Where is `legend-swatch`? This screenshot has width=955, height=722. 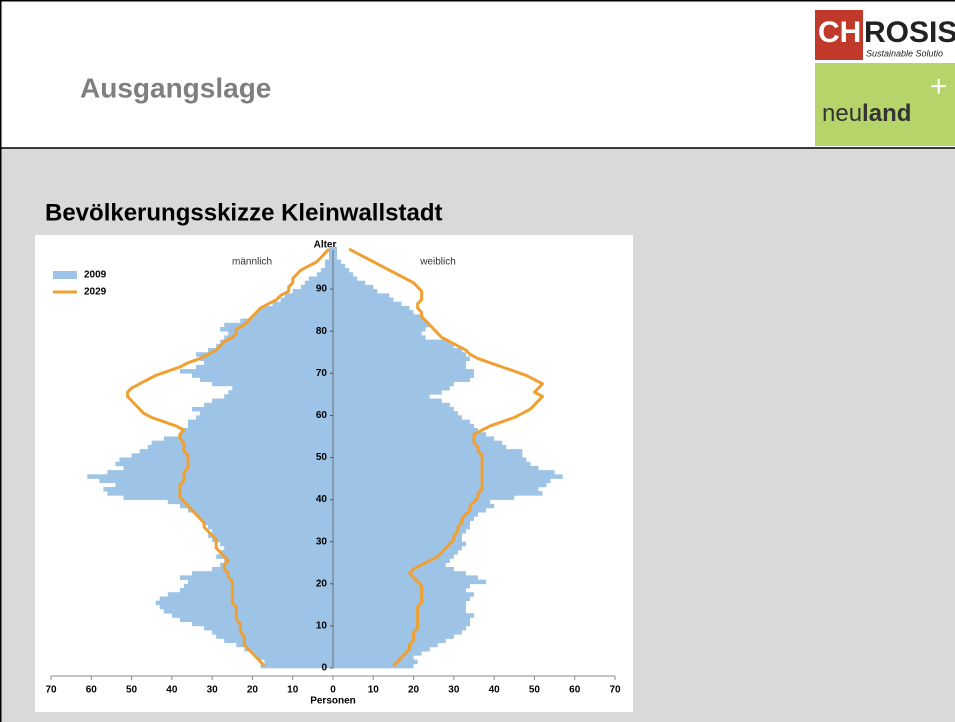 legend-swatch is located at coordinates (65, 275).